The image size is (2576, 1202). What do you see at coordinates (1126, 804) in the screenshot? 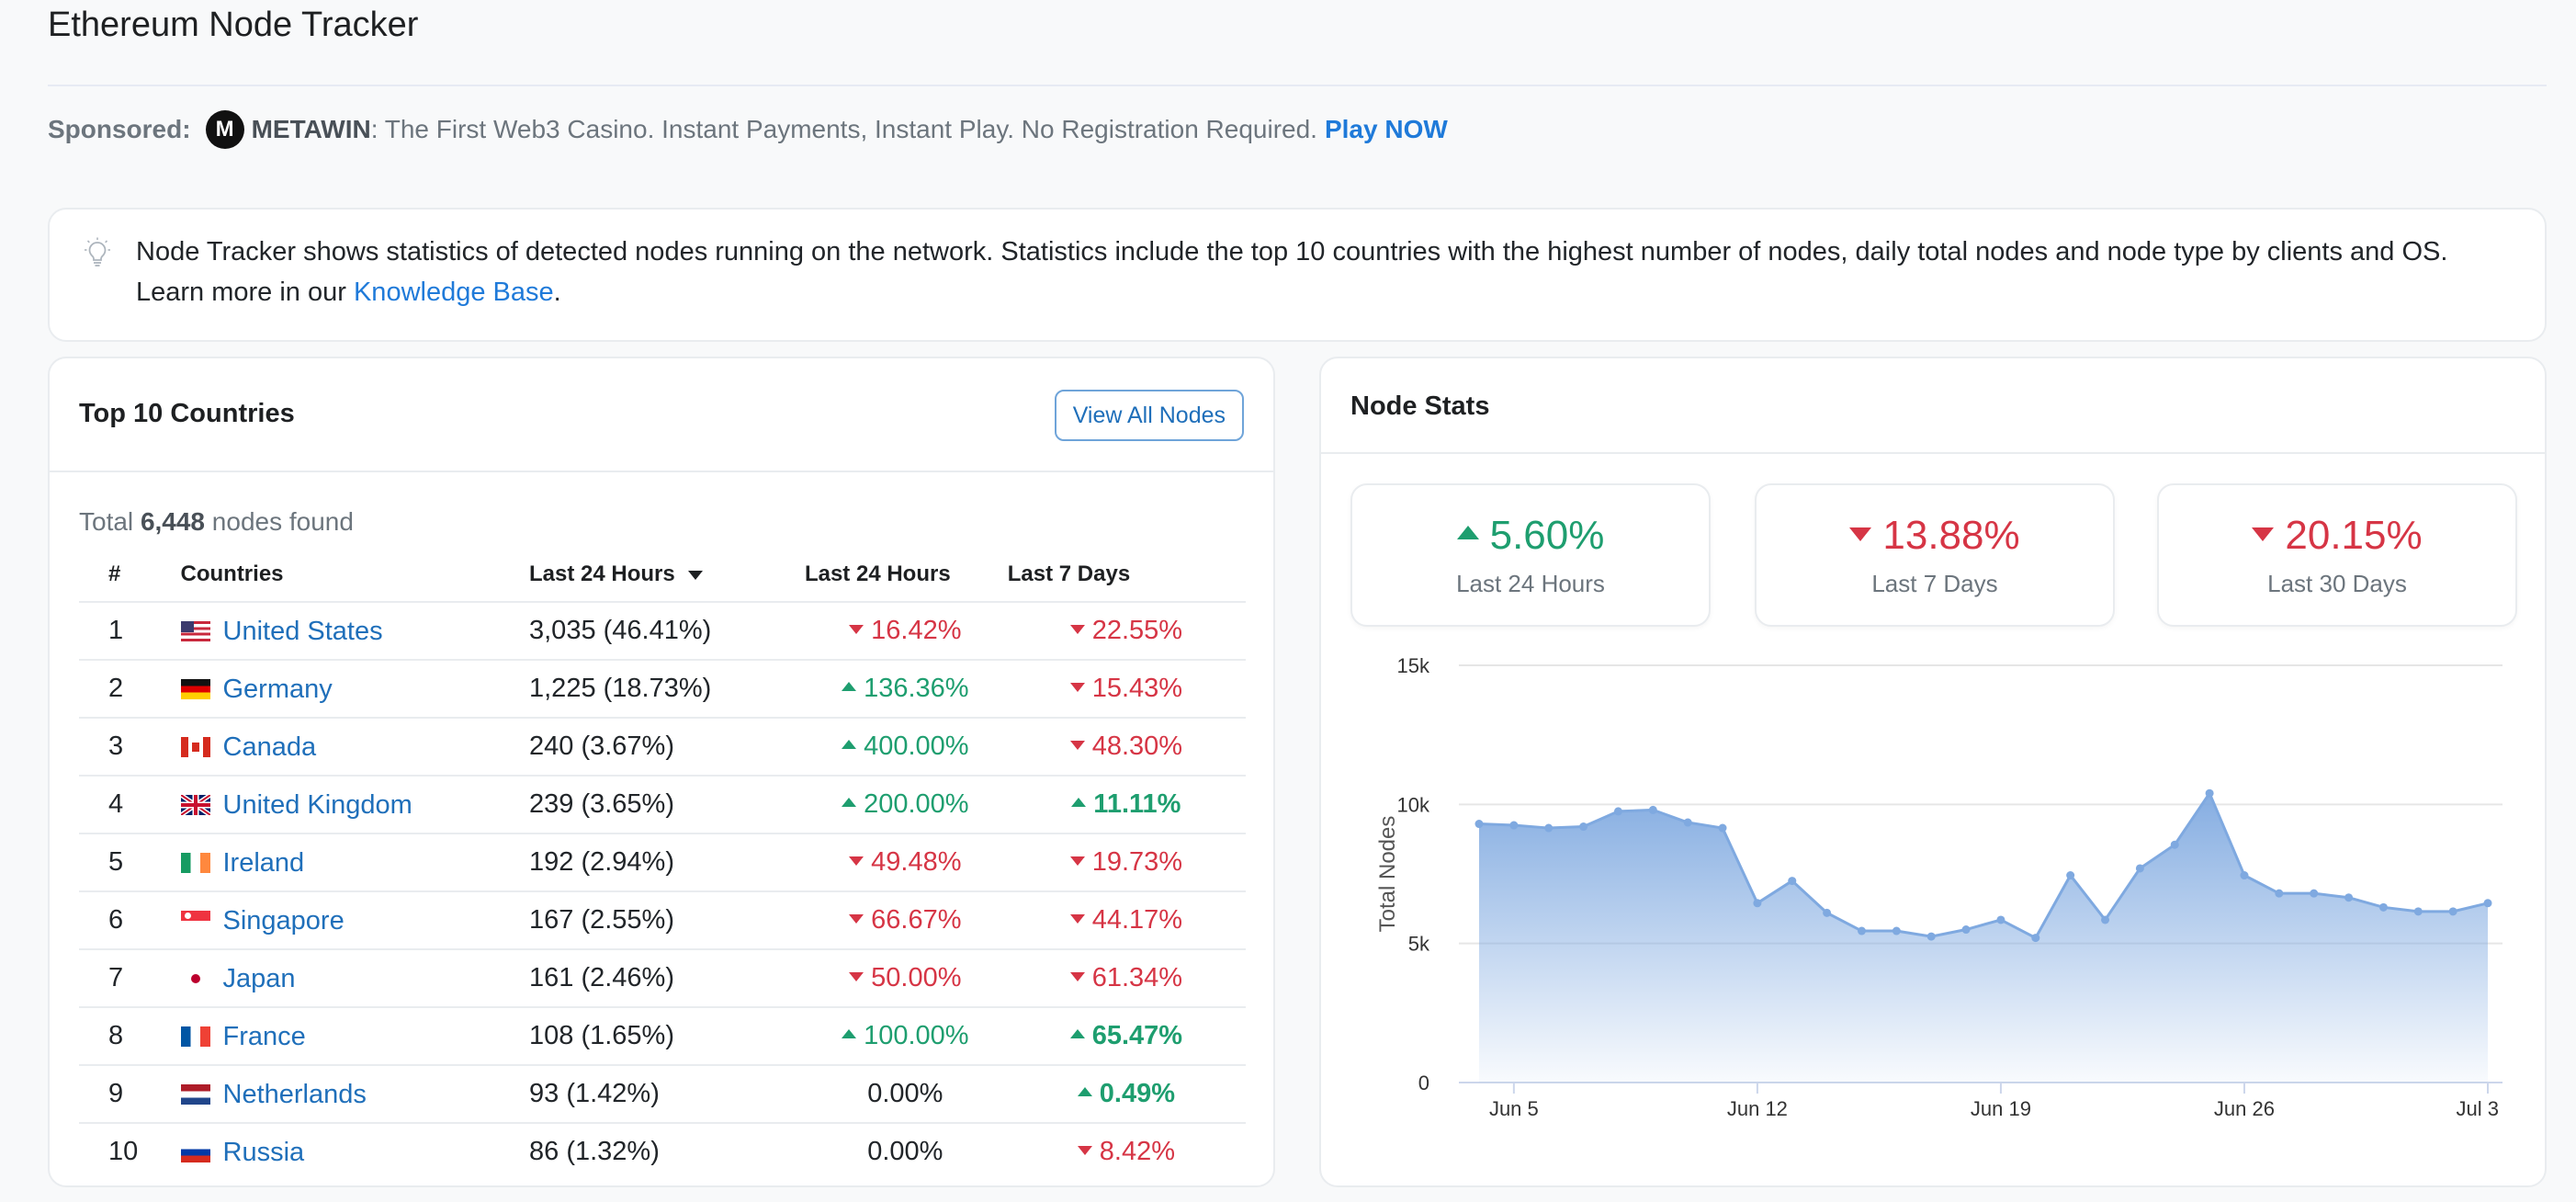
I see `pct-change-up: 11.11%` at bounding box center [1126, 804].